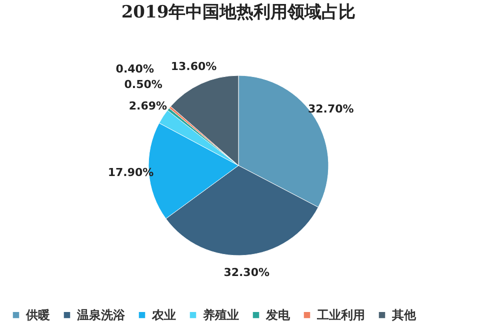 The height and width of the screenshot is (330, 477). Describe the element at coordinates (238, 12) in the screenshot. I see `chart-title: 2019年中国地热利用领域占比` at that location.